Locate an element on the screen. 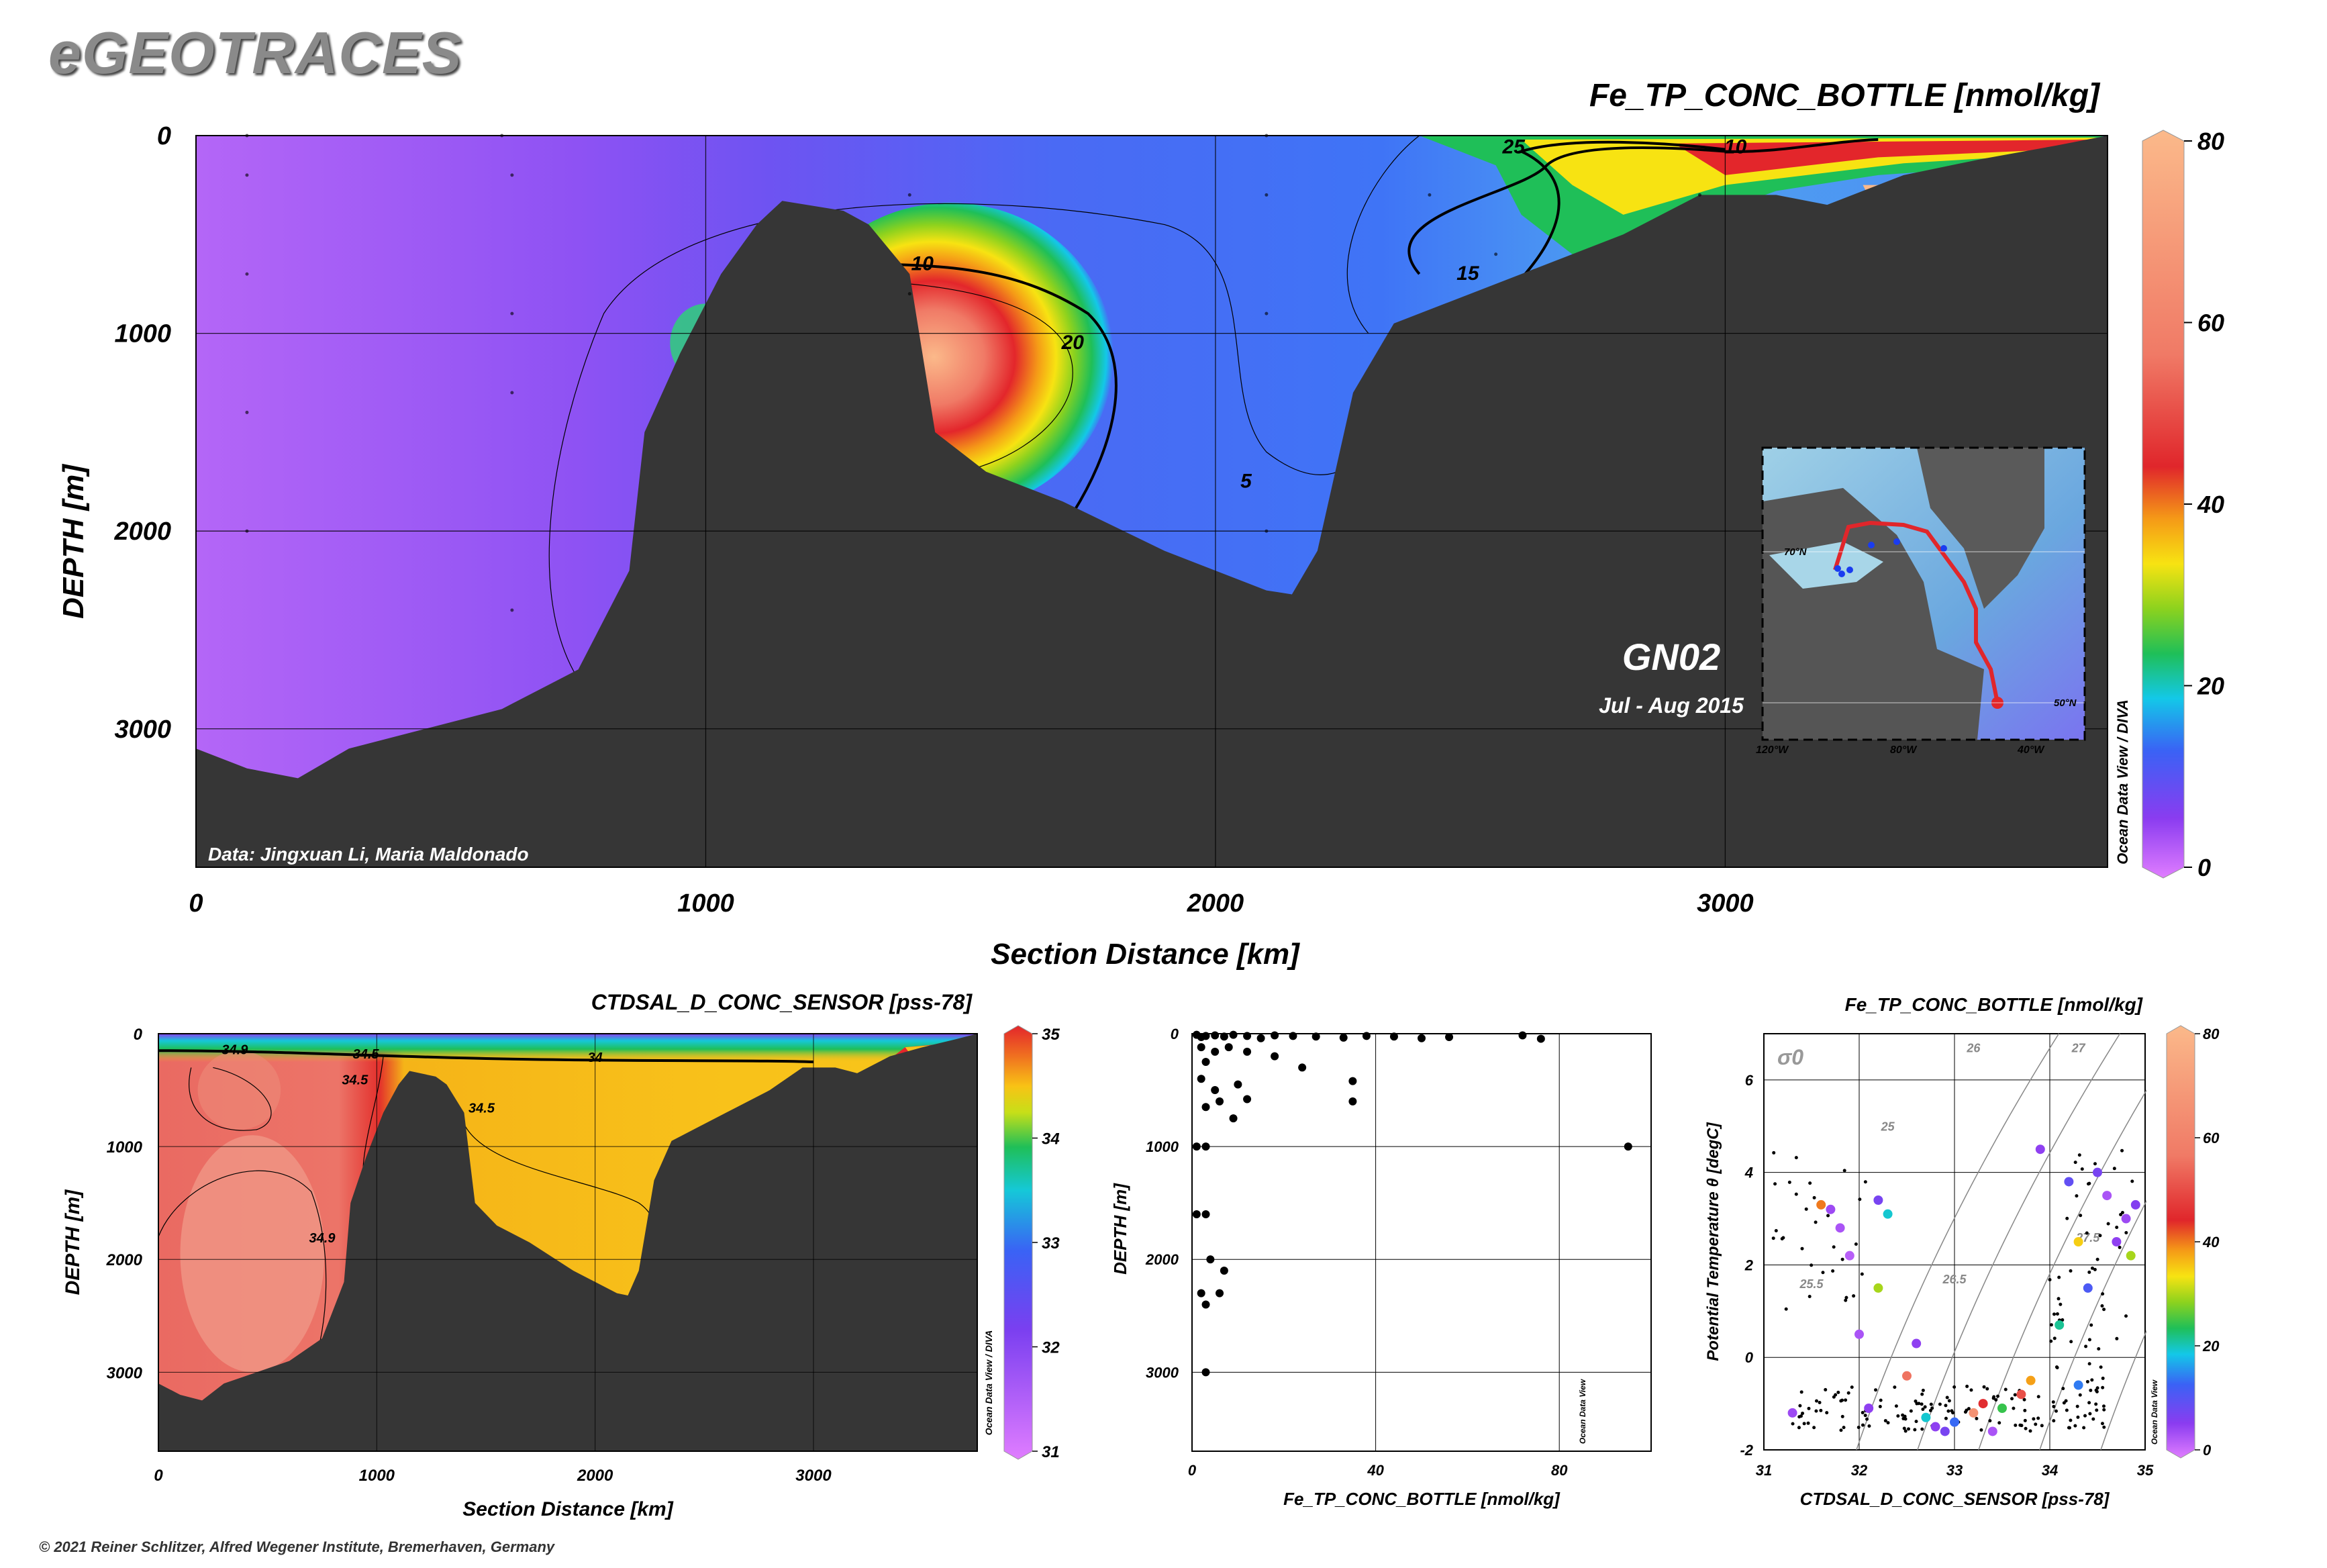 This screenshot has height=1568, width=2327. prof-xlabel: Fe_TP_CONC_BOTTLE [nmol/kg] is located at coordinates (1422, 1499).